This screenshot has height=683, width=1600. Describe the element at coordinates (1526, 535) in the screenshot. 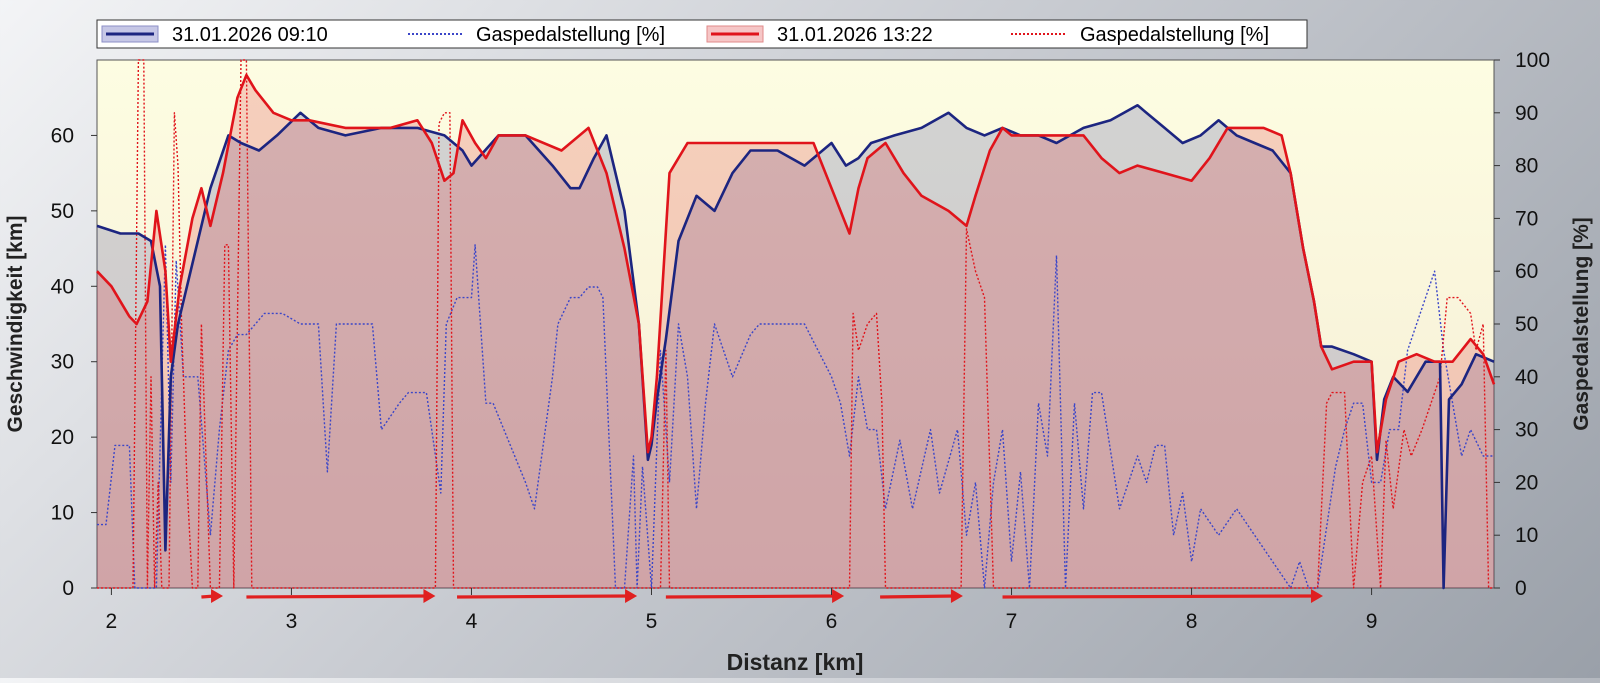

I see `y2-tick-label: 10` at that location.